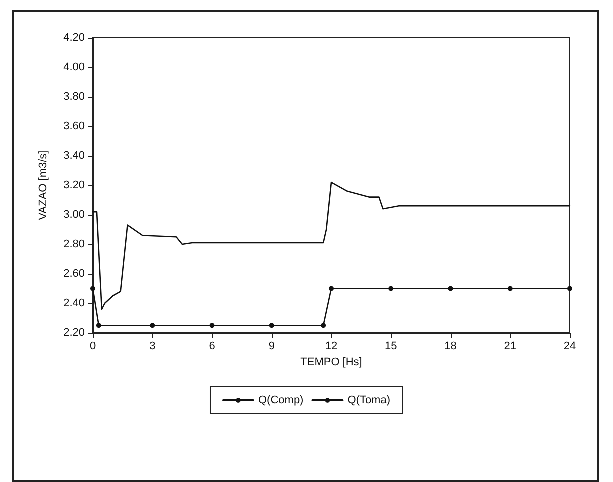  I want to click on x-tick-label: 9, so click(271, 346).